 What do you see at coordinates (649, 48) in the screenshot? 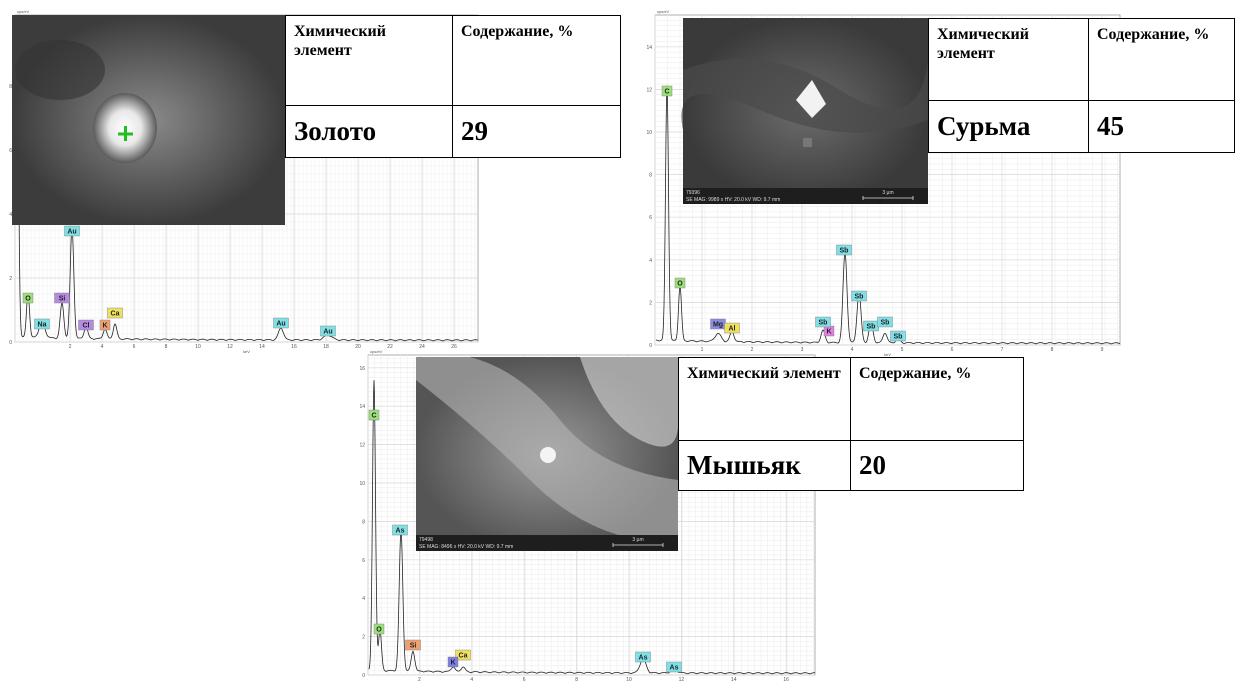
I see `y-tick-label: 14` at bounding box center [649, 48].